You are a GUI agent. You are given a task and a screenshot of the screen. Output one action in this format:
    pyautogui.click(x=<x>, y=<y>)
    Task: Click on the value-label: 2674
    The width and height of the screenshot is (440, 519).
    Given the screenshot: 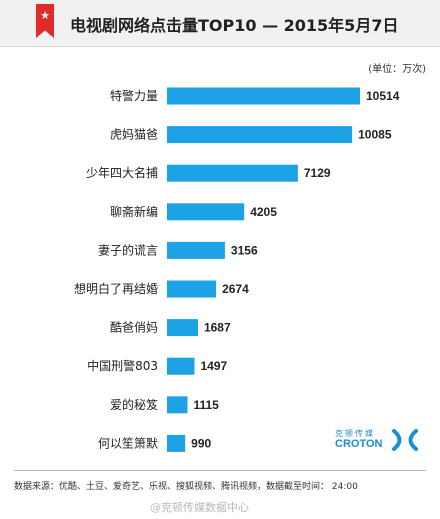 What is the action you would take?
    pyautogui.click(x=235, y=289)
    